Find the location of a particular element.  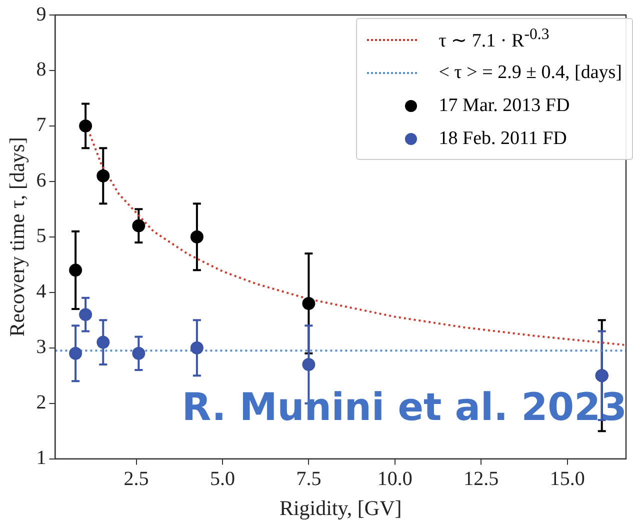

x-tick-label: 2.5 is located at coordinates (136, 479).